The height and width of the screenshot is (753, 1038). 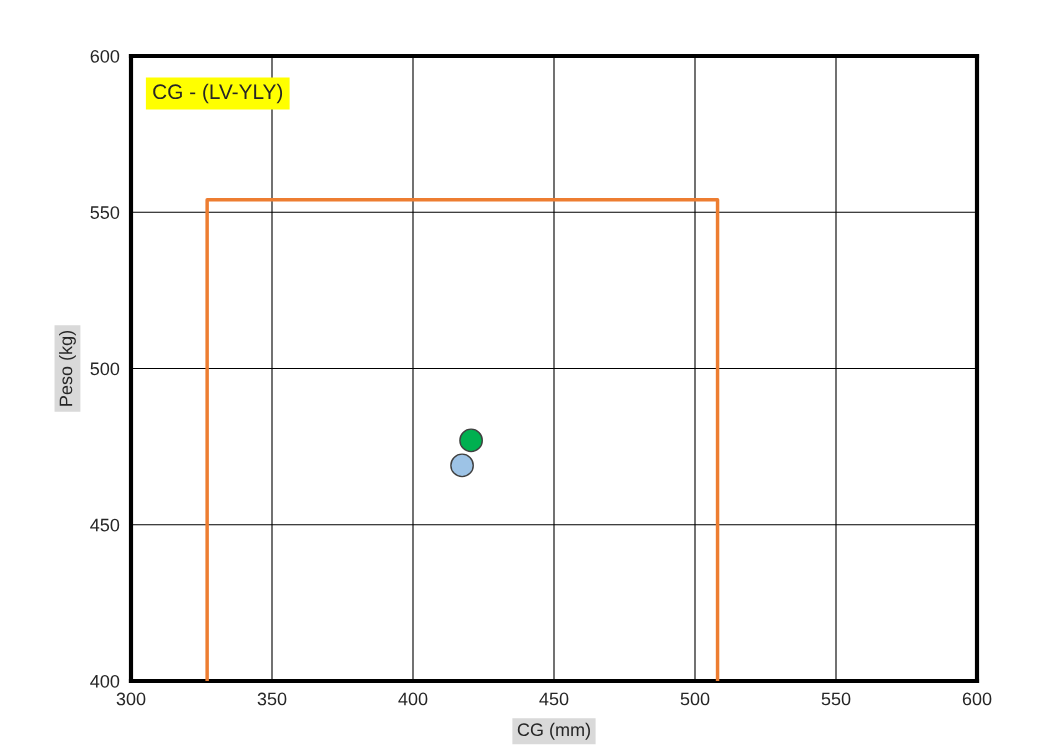 What do you see at coordinates (413, 699) in the screenshot?
I see `x-tick-label: 400` at bounding box center [413, 699].